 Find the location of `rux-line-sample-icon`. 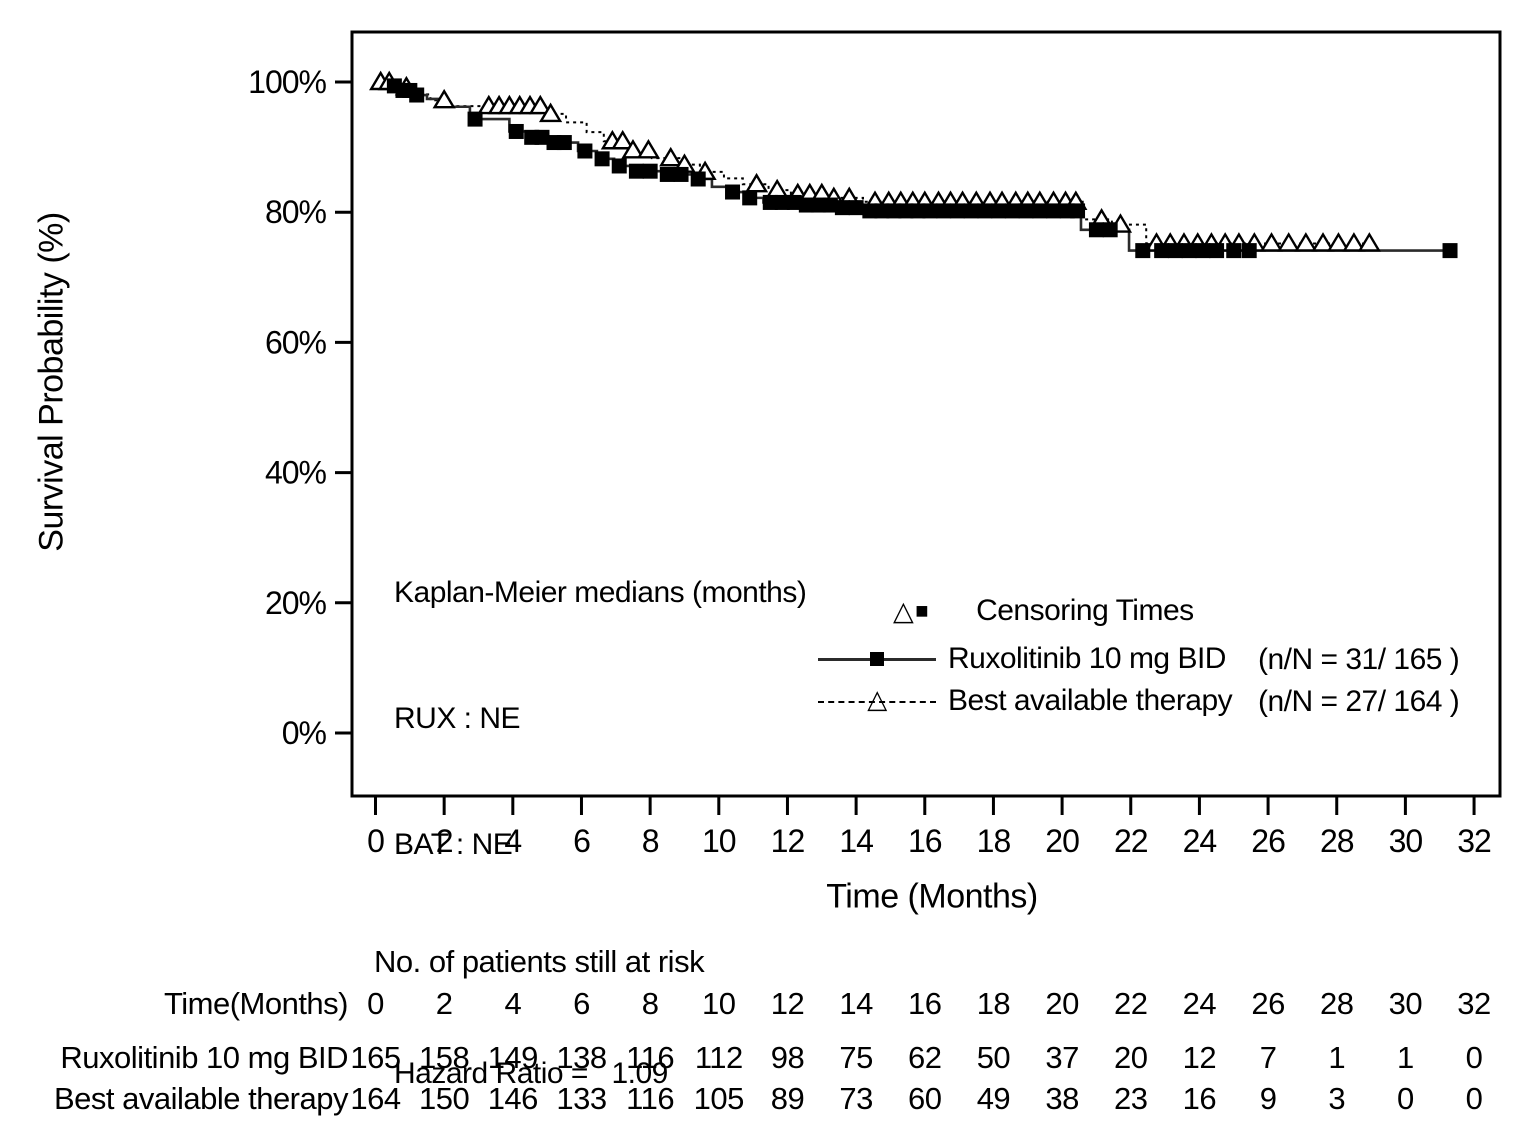

rux-line-sample-icon is located at coordinates (877, 659).